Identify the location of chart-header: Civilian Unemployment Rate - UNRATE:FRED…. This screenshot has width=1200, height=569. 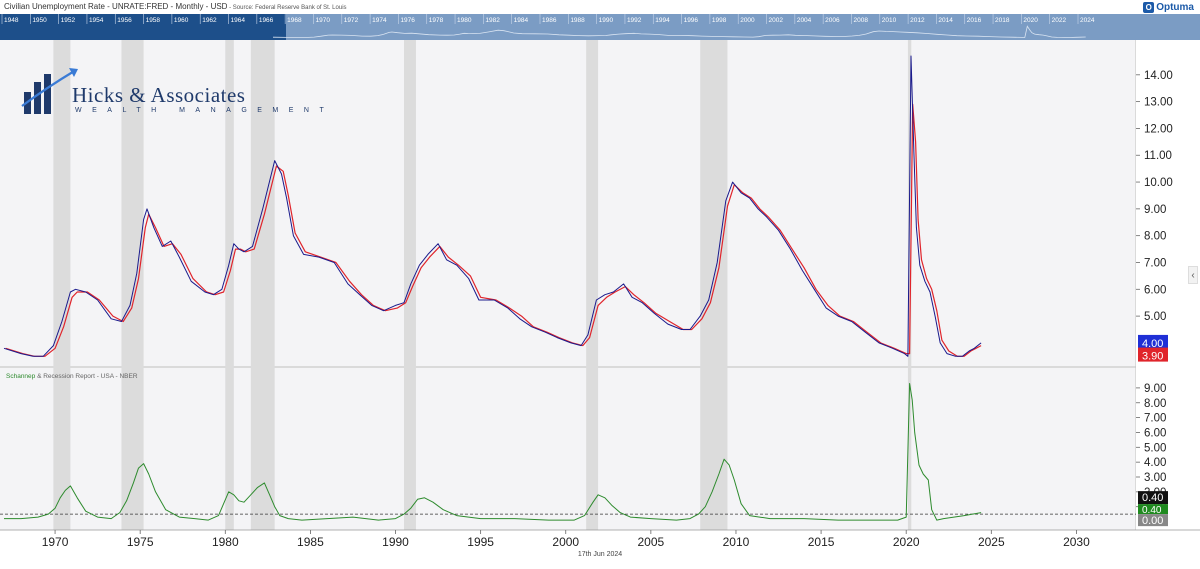
(600, 7).